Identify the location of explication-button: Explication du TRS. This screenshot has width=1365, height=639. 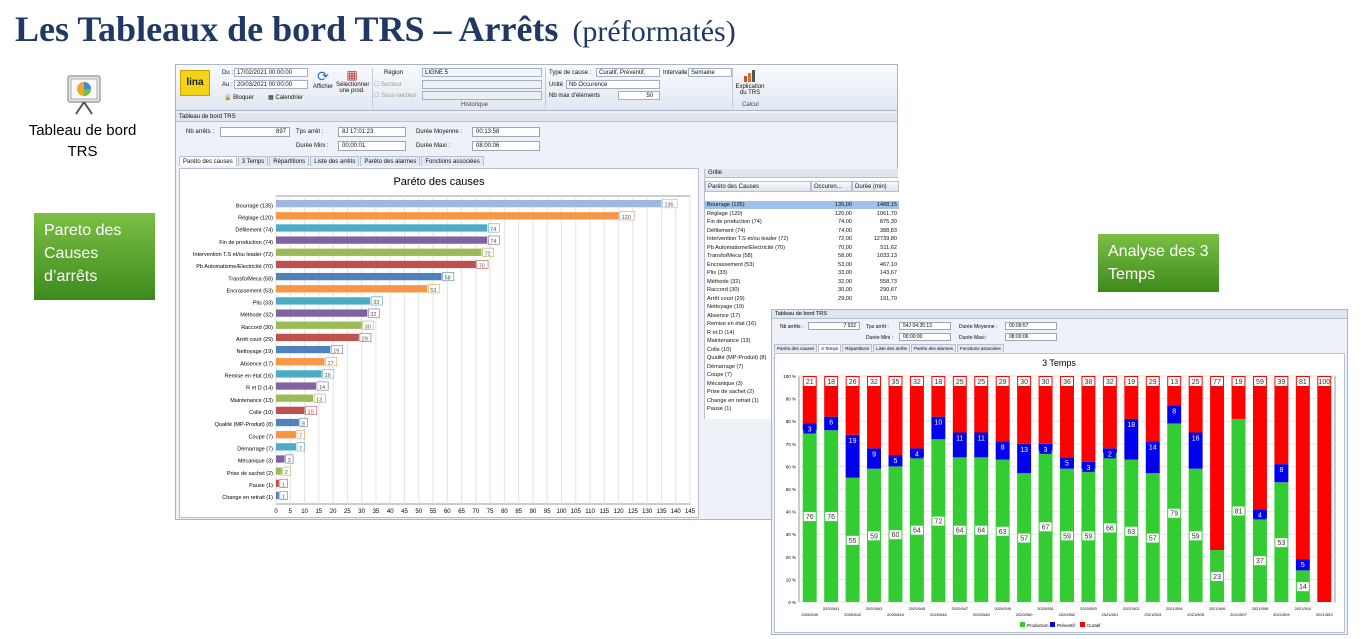
(750, 82).